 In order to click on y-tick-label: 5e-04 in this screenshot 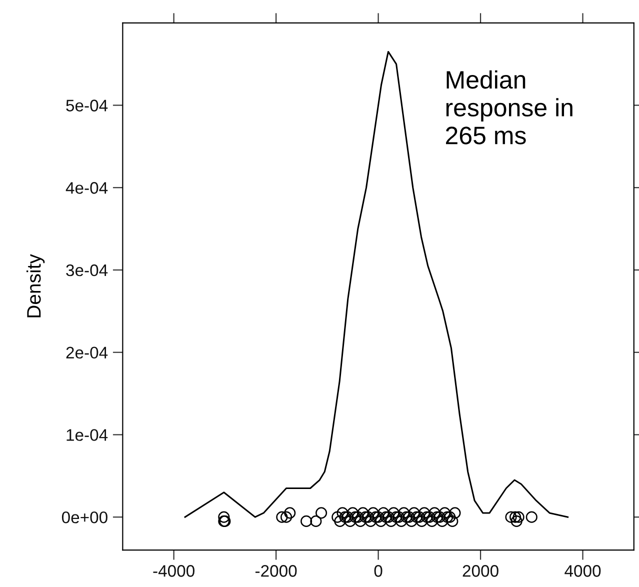, I will do `click(87, 106)`.